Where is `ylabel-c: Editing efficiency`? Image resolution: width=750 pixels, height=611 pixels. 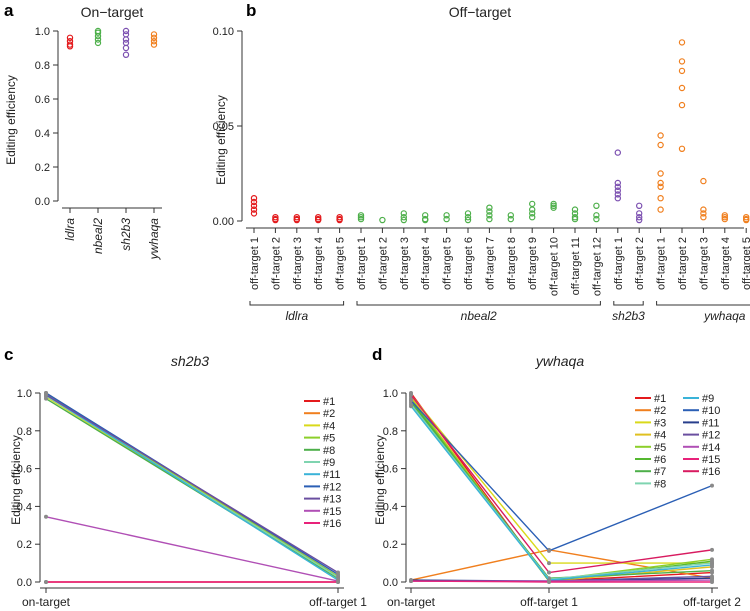
ylabel-c: Editing efficiency is located at coordinates (16, 480).